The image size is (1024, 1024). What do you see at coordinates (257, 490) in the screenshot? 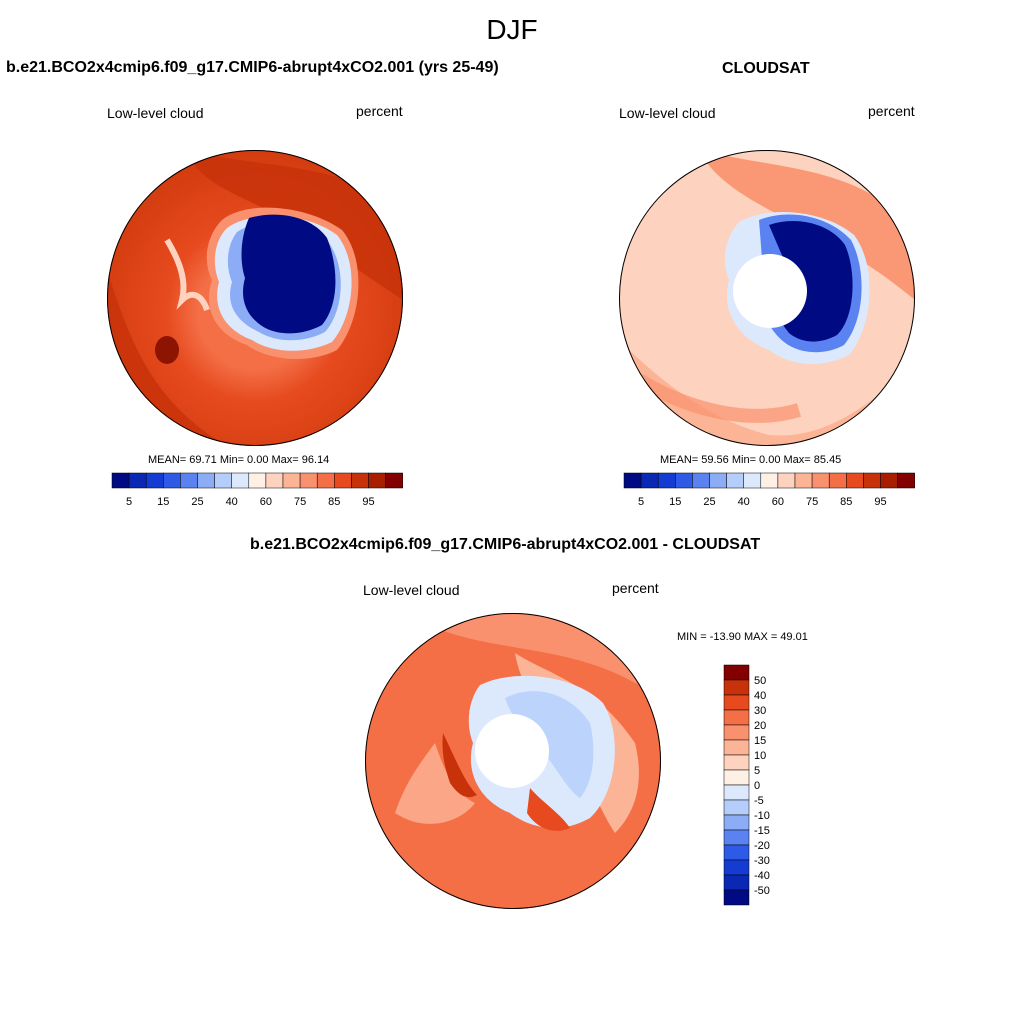
I see `panel1-colorbar: 5 15 25 40 60 75 85 95` at bounding box center [257, 490].